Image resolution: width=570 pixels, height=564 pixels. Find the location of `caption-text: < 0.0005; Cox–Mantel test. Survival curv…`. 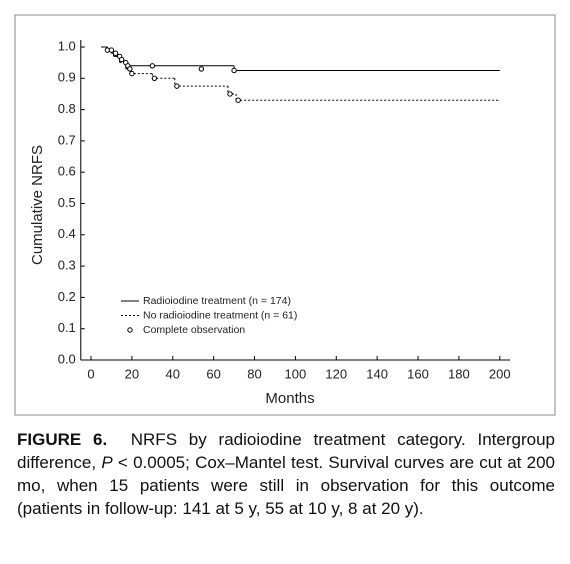

caption-text: < 0.0005; Cox–Mantel test. Survival curv… is located at coordinates (286, 485).